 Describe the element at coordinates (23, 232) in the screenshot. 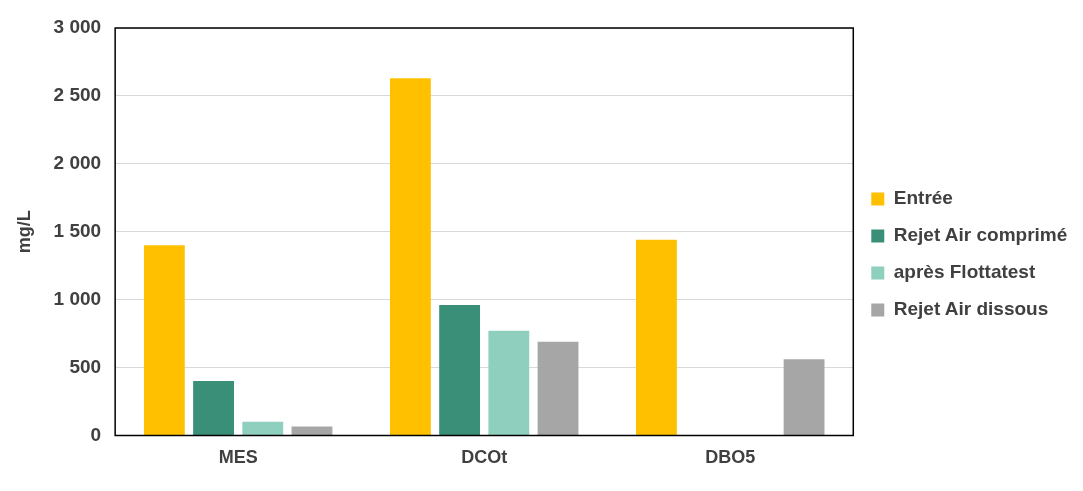

I see `y-axis-title: mg/L` at that location.